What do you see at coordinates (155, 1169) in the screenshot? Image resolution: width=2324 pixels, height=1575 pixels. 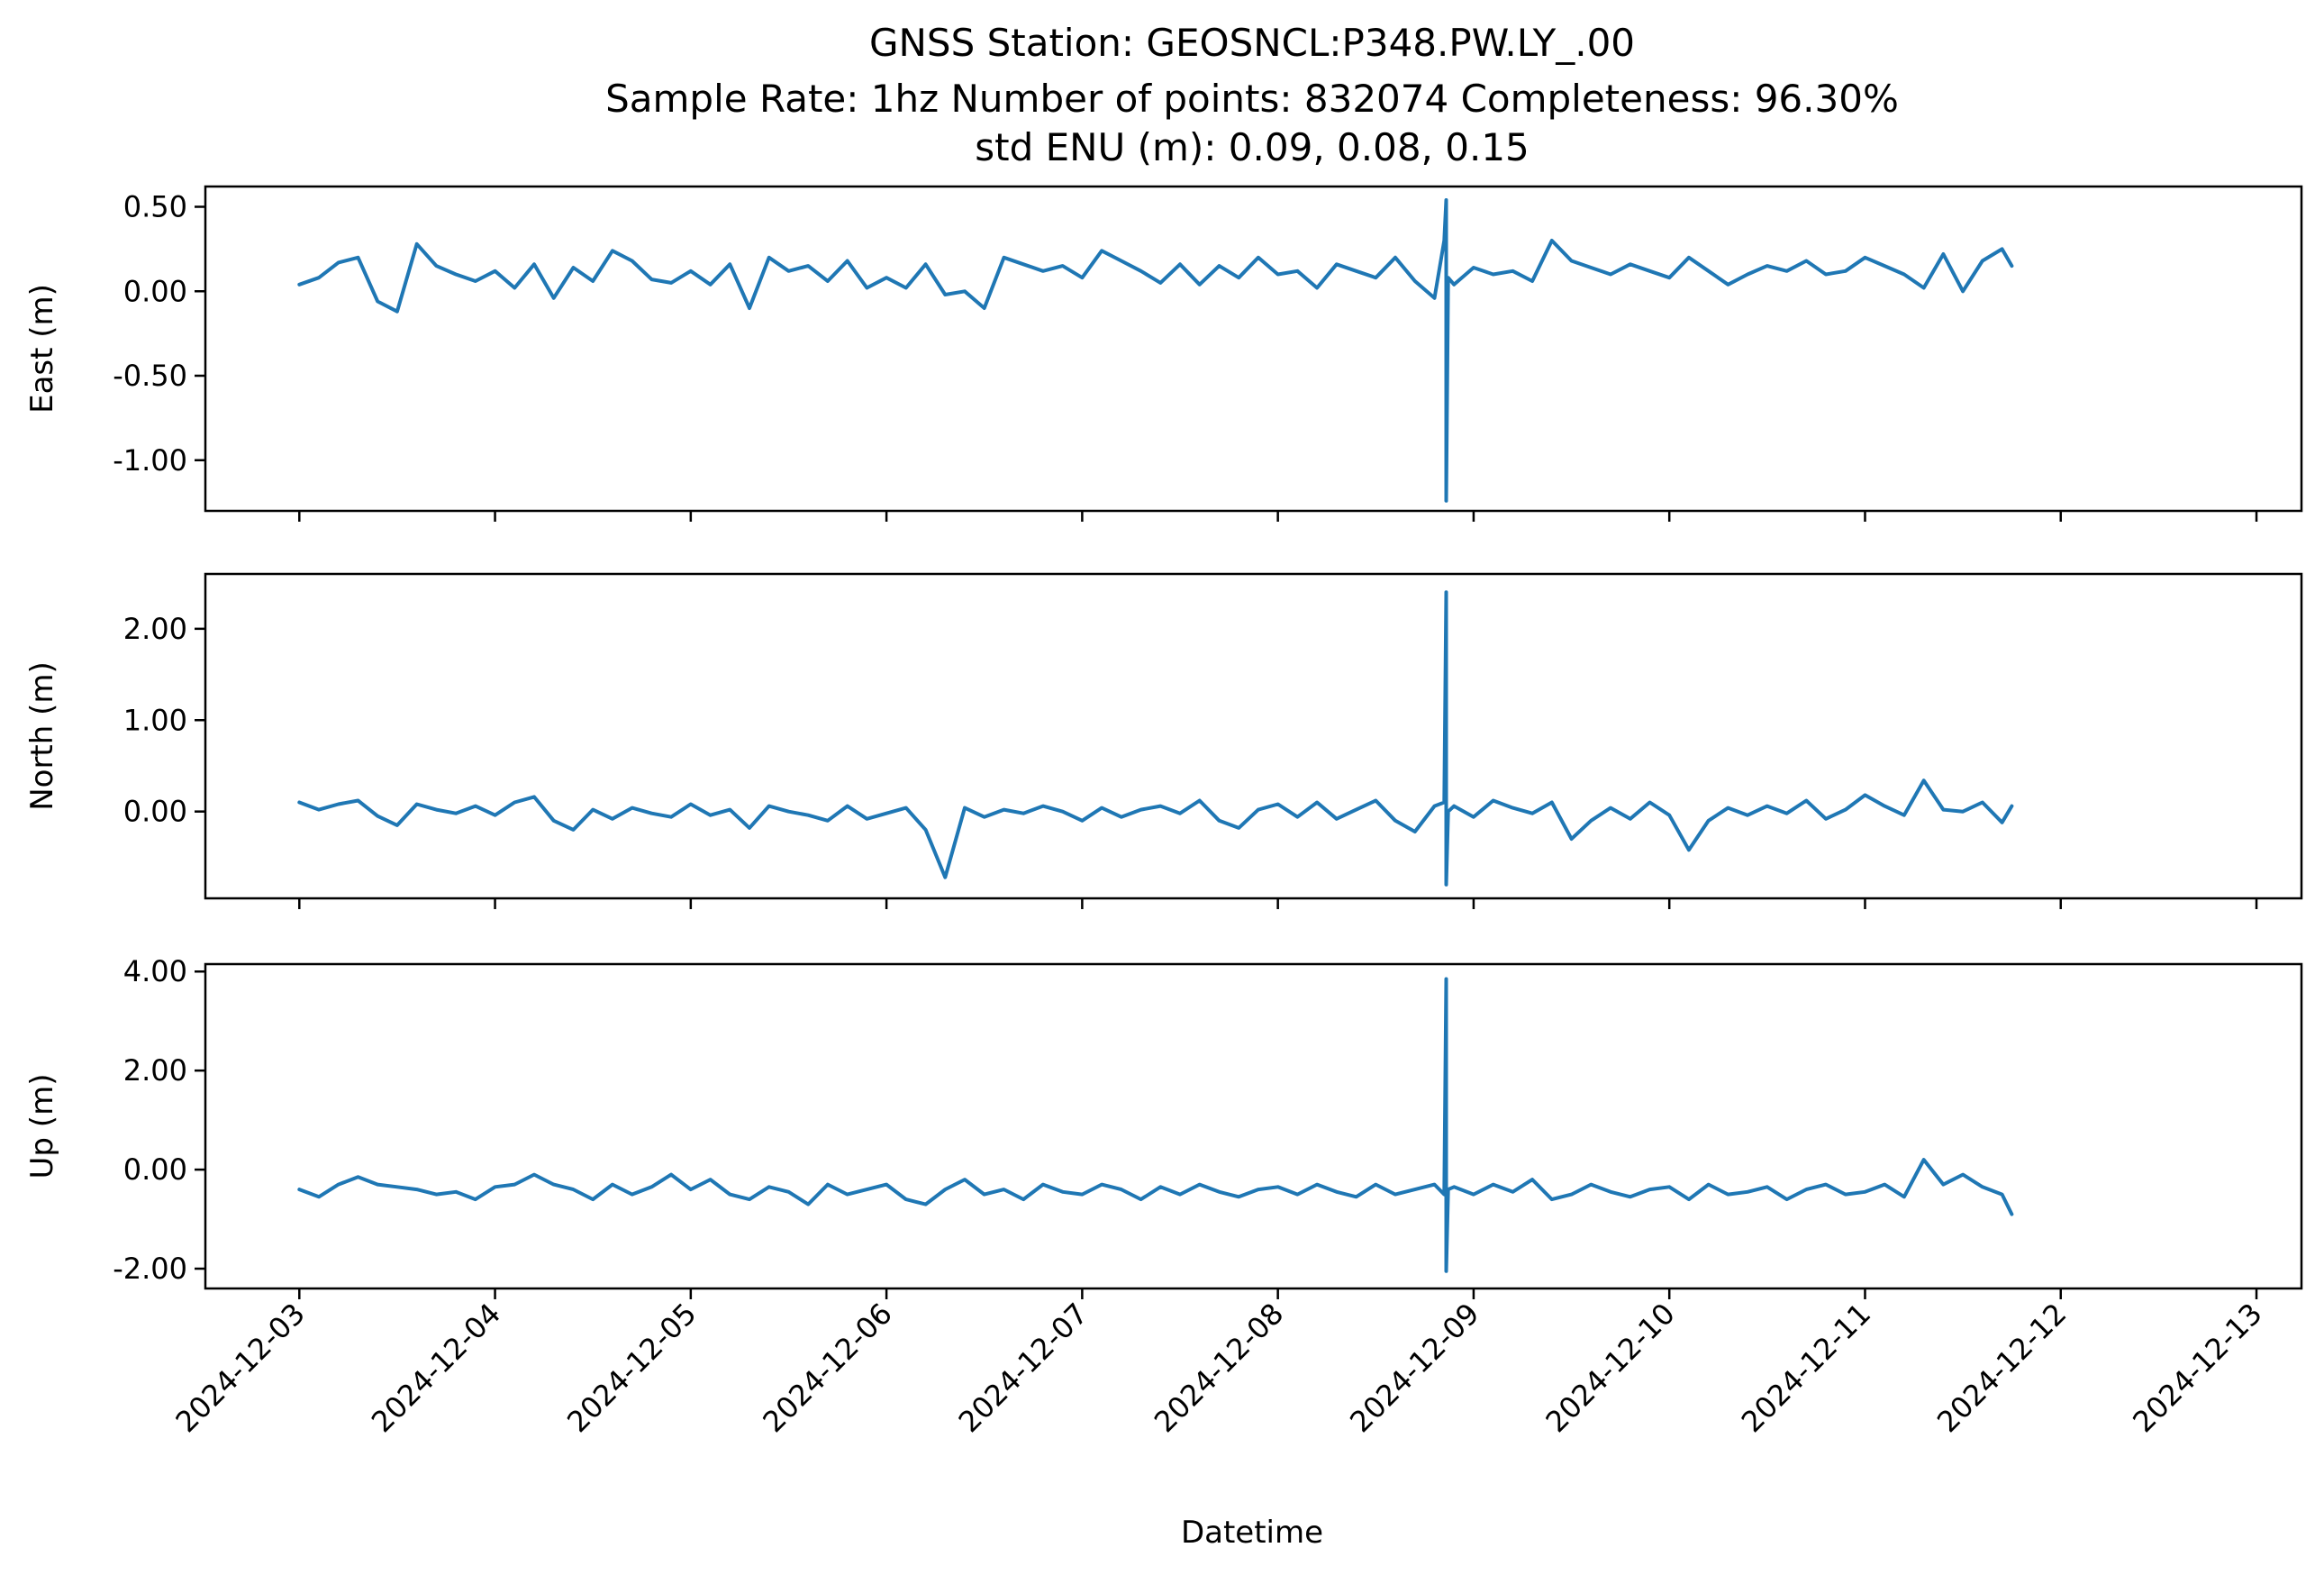 I see `up-y-tick-label: 0.00` at bounding box center [155, 1169].